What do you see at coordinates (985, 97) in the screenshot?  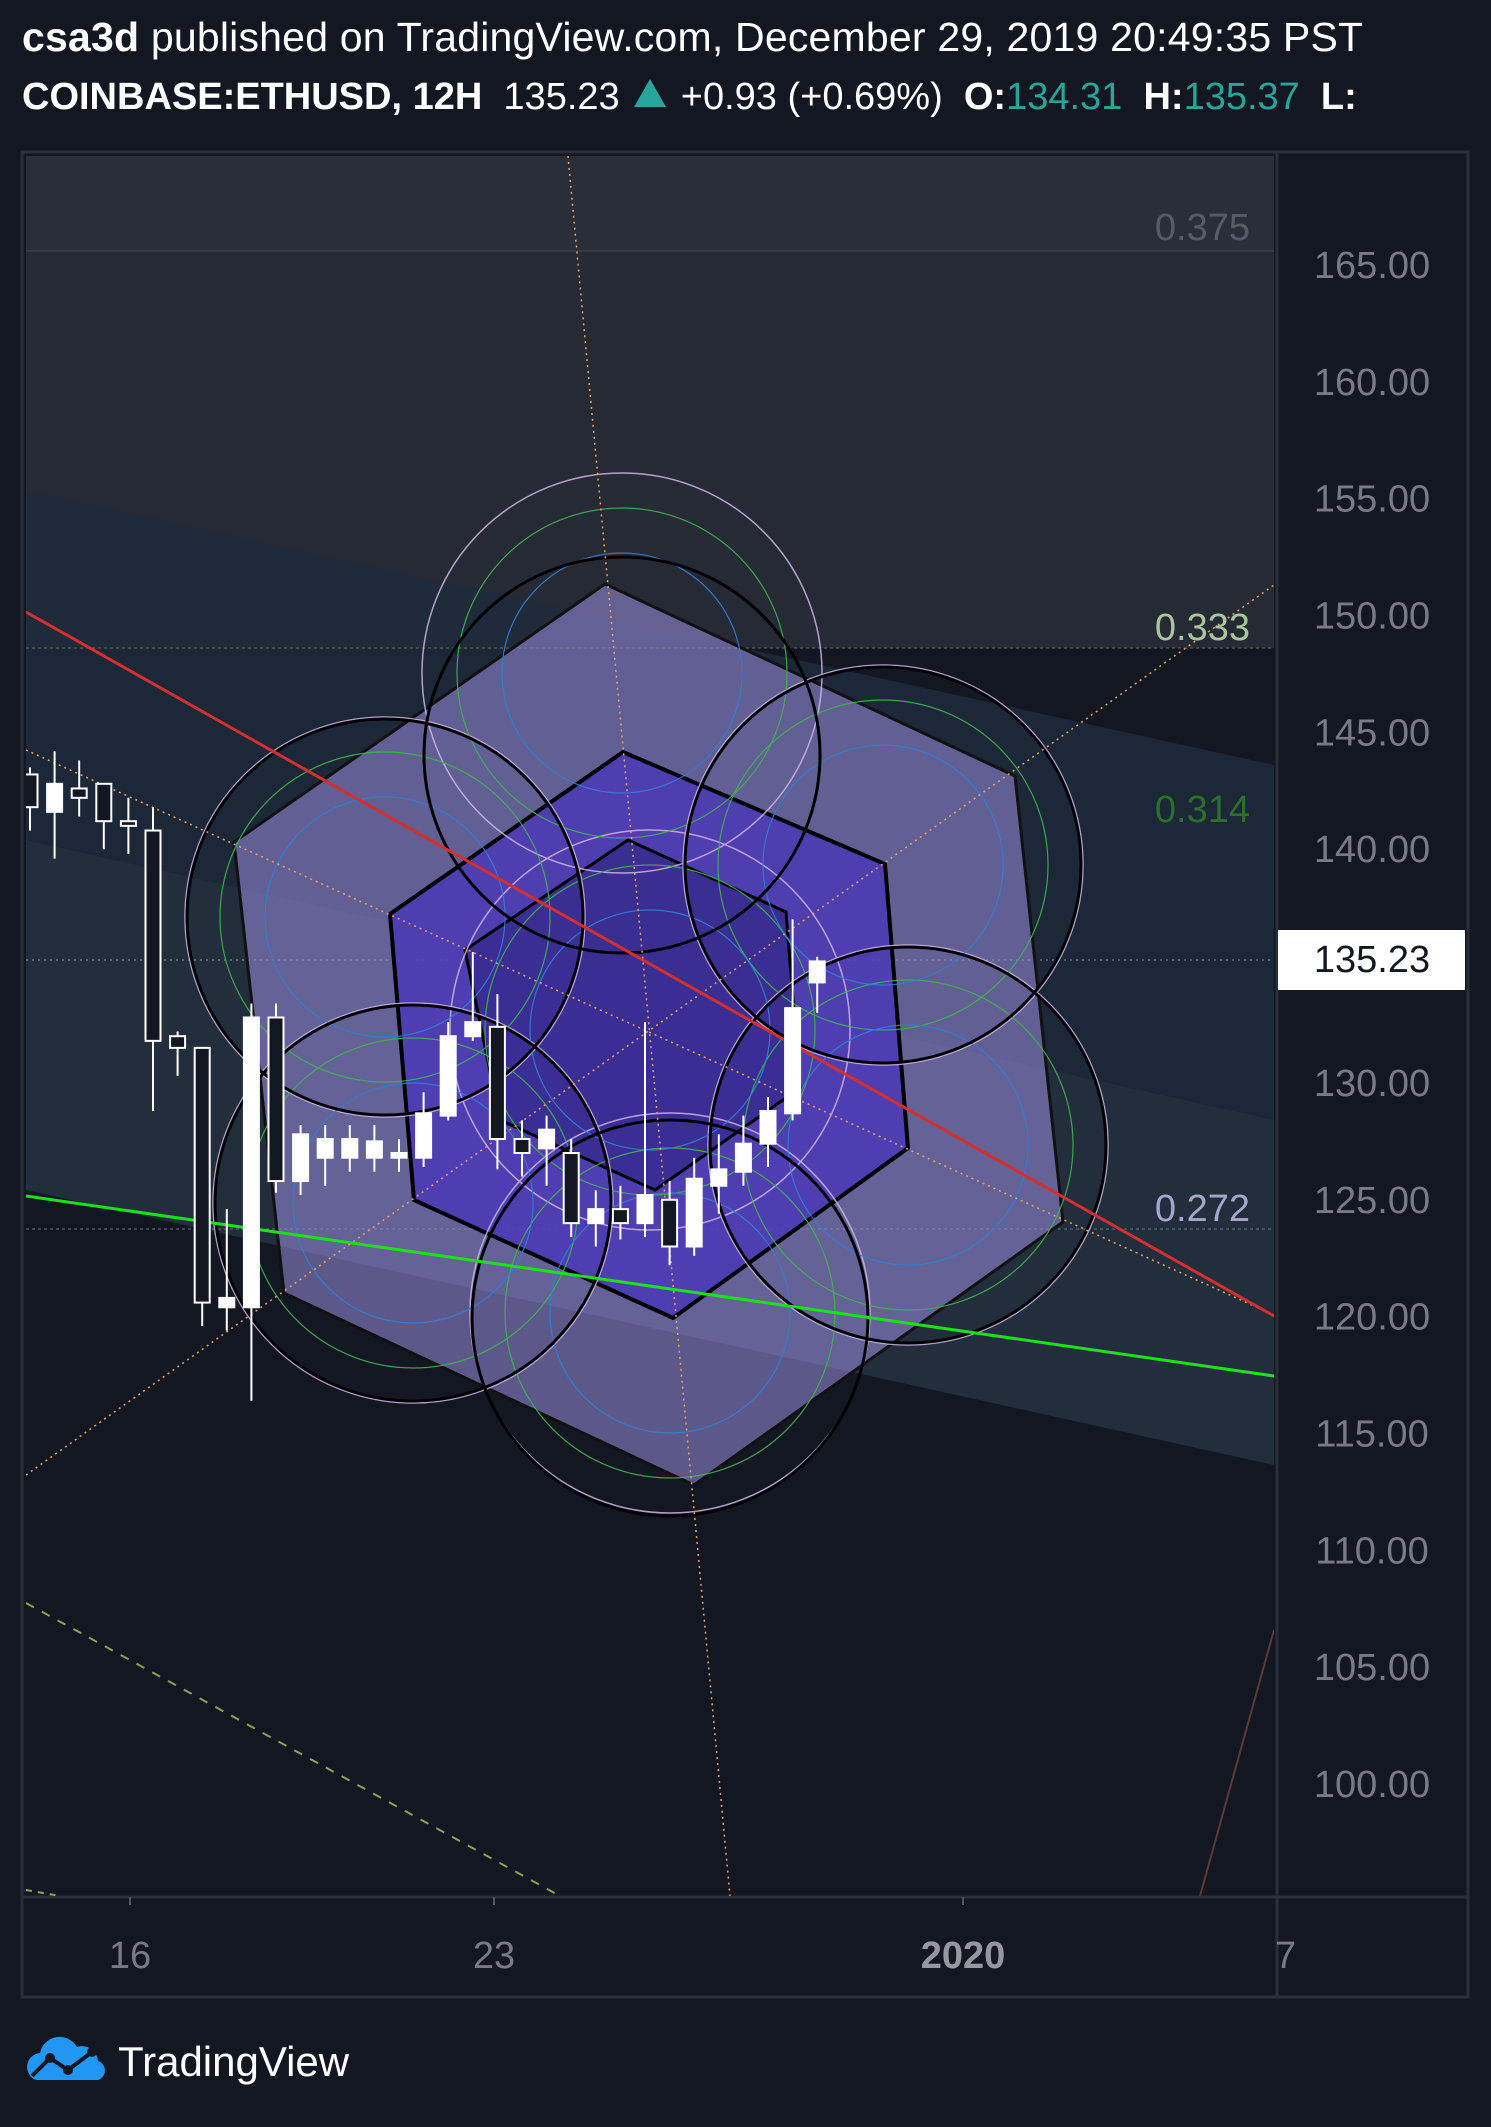 I see `open-label: O:` at bounding box center [985, 97].